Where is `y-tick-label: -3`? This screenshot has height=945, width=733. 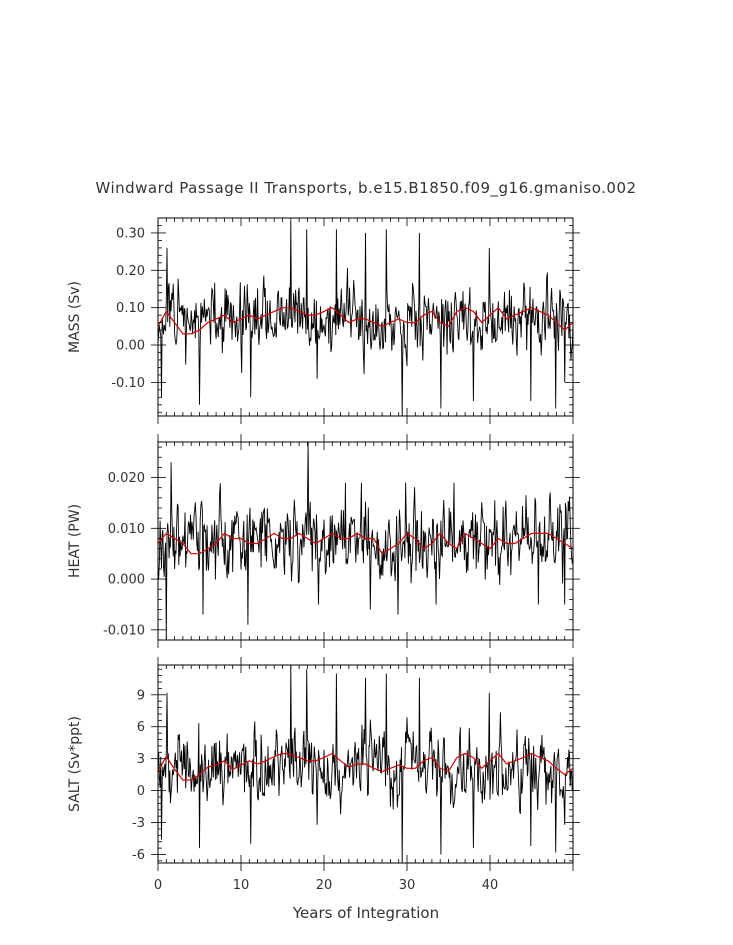
y-tick-label: -3 is located at coordinates (138, 823).